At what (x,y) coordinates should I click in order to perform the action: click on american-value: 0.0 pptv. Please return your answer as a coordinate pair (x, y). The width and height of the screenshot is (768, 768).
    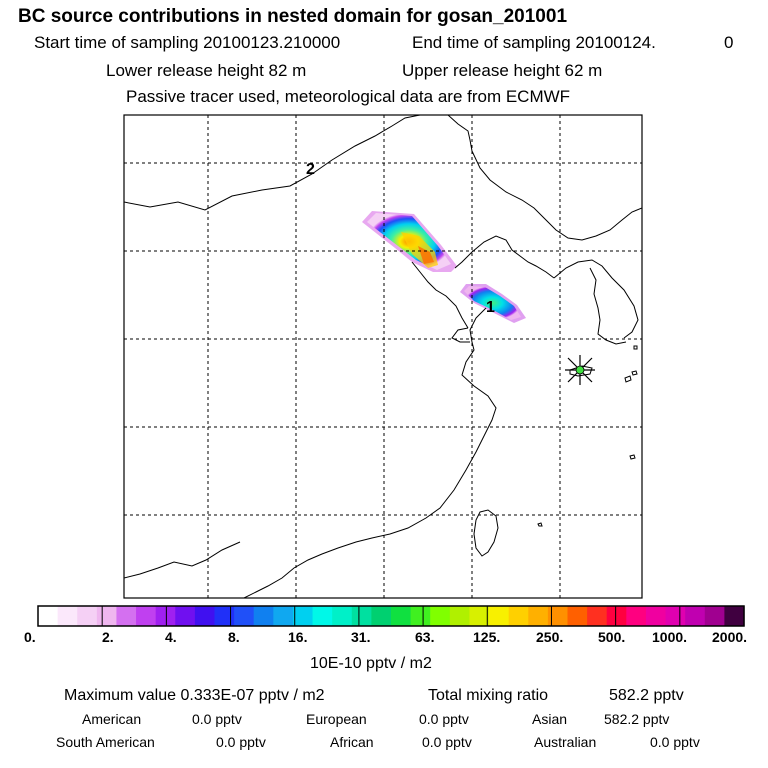
    Looking at the image, I should click on (217, 719).